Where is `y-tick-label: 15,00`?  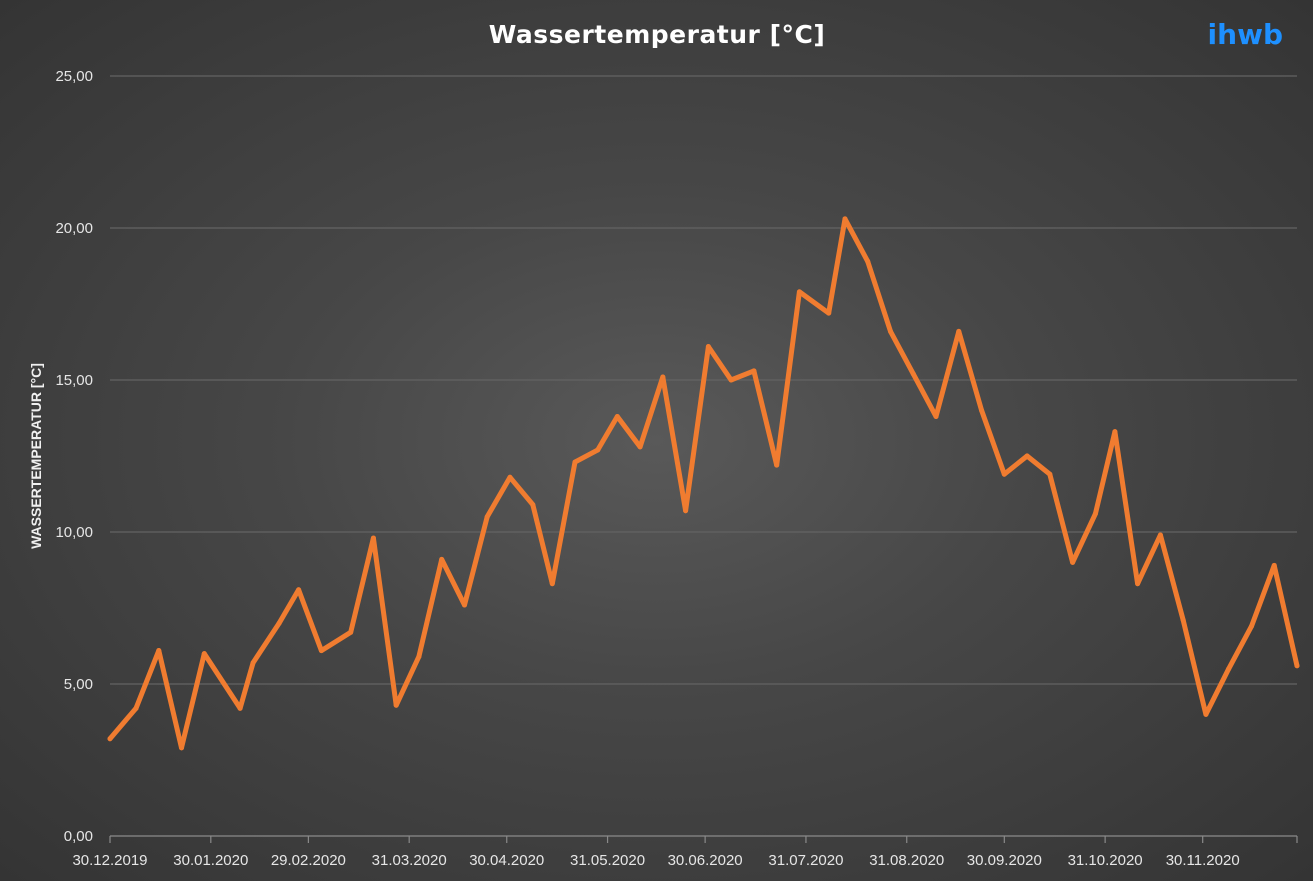 y-tick-label: 15,00 is located at coordinates (74, 380).